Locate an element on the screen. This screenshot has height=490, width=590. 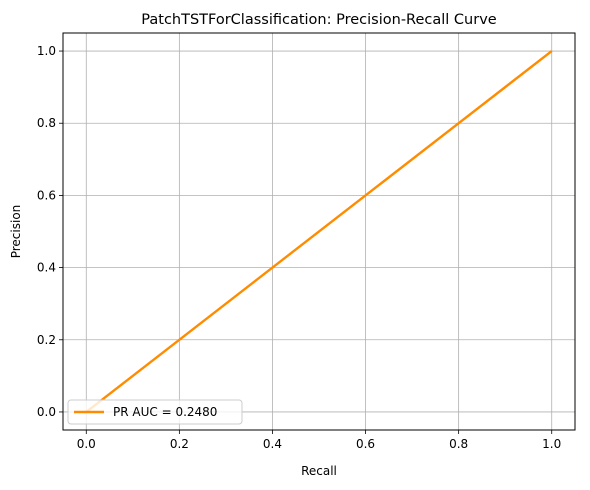
x-tick-label: 1.0 is located at coordinates (551, 444).